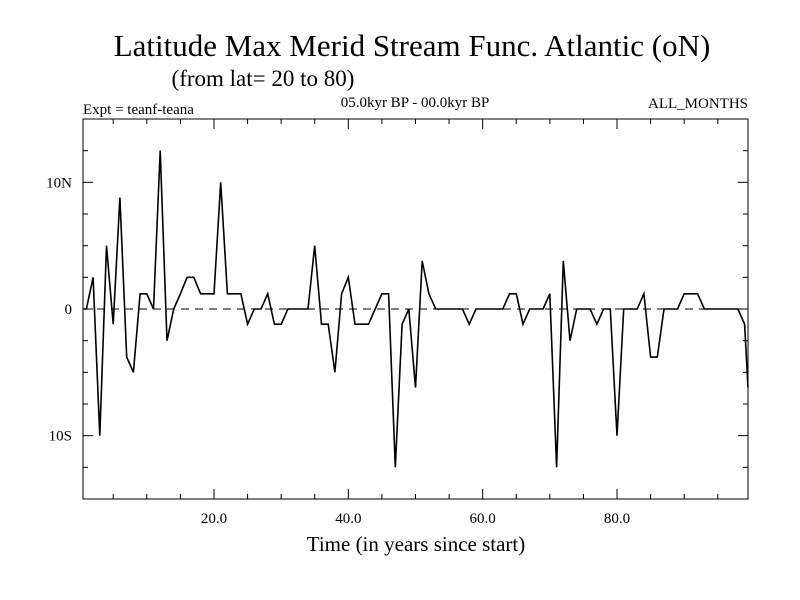 The height and width of the screenshot is (600, 800). What do you see at coordinates (416, 544) in the screenshot?
I see `x-axis-label: Time (in years since start)` at bounding box center [416, 544].